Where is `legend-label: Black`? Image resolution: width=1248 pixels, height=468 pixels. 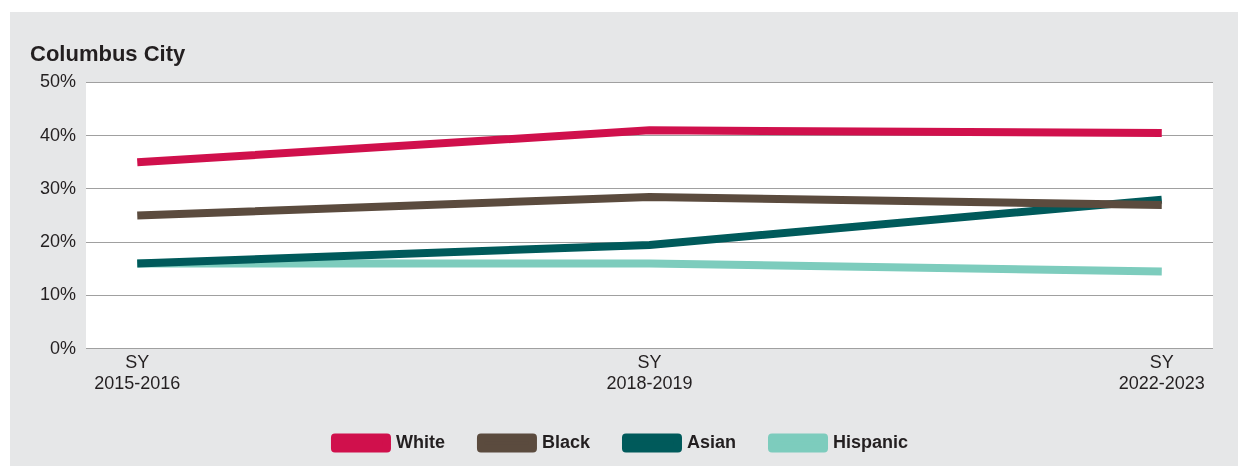 legend-label: Black is located at coordinates (566, 441).